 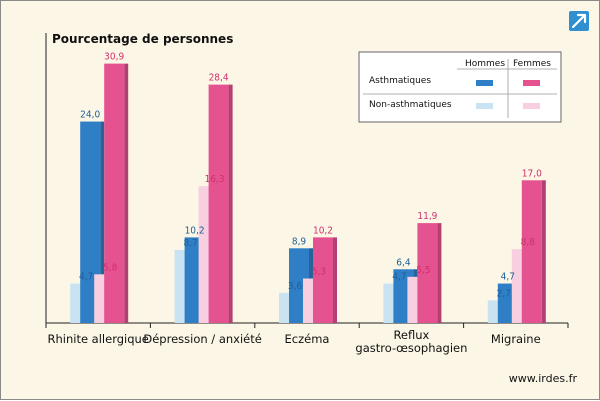 What do you see at coordinates (531, 83) in the screenshot?
I see `legend-swatch-femmes-asthmatiques` at bounding box center [531, 83].